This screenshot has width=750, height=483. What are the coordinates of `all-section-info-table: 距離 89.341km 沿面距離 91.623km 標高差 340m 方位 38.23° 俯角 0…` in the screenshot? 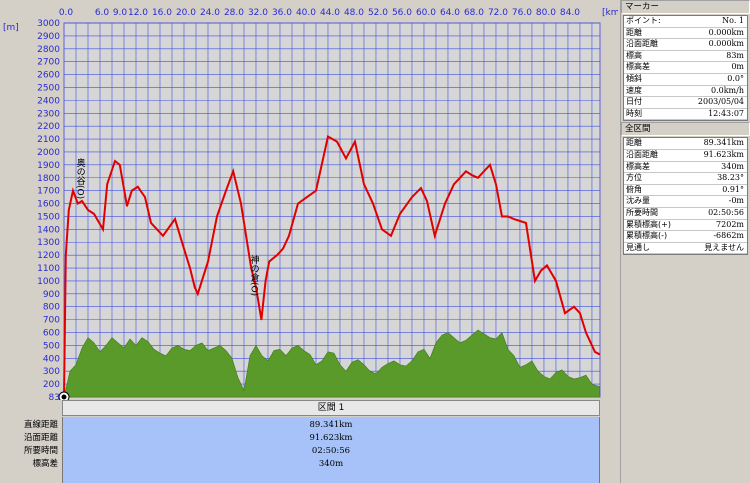 It's located at (685, 196).